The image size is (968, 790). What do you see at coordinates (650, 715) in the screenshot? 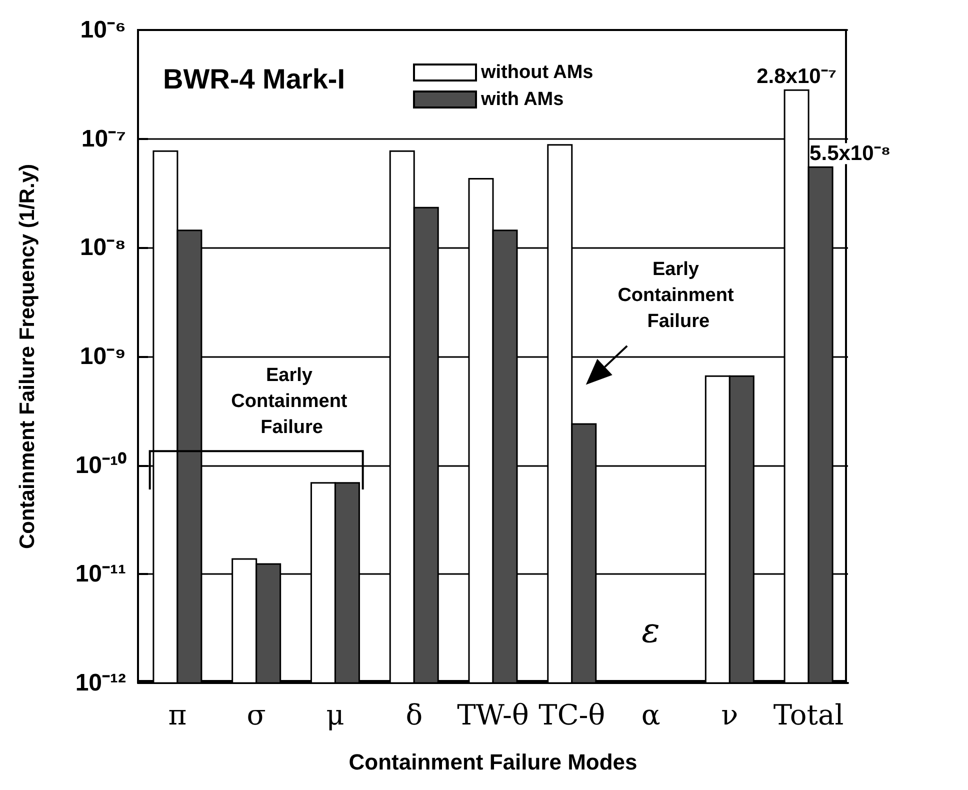
I see `x-tick-label: α` at bounding box center [650, 715].